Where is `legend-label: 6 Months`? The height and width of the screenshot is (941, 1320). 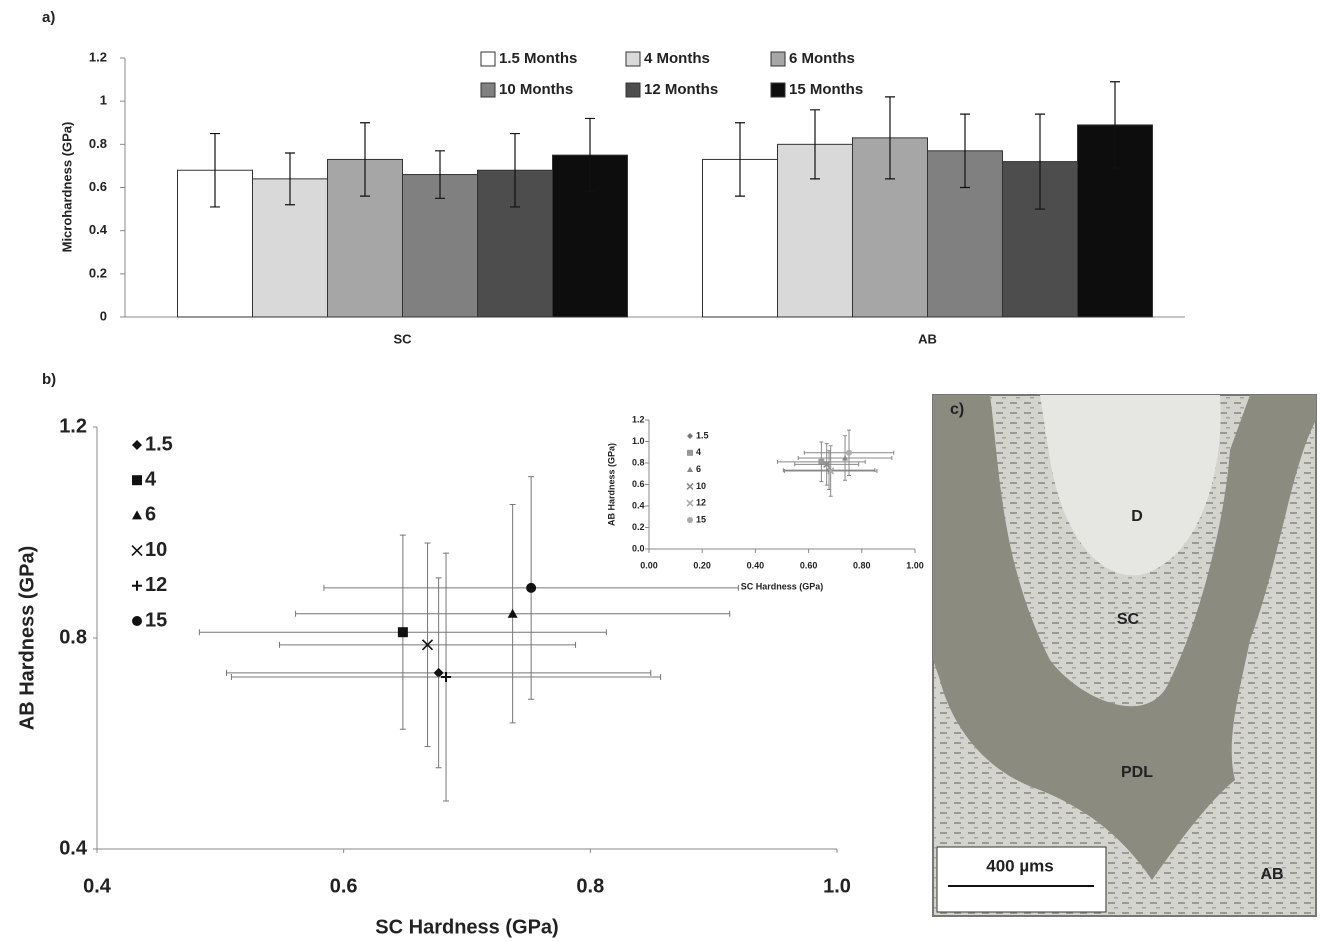
legend-label: 6 Months is located at coordinates (822, 58).